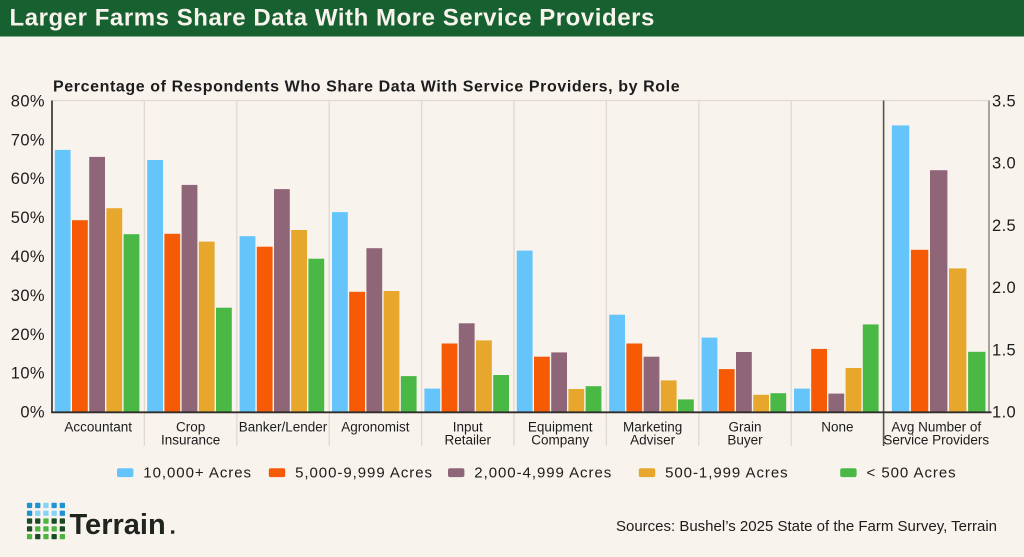 This screenshot has width=1024, height=557. I want to click on svg-text: Adviser, so click(653, 440).